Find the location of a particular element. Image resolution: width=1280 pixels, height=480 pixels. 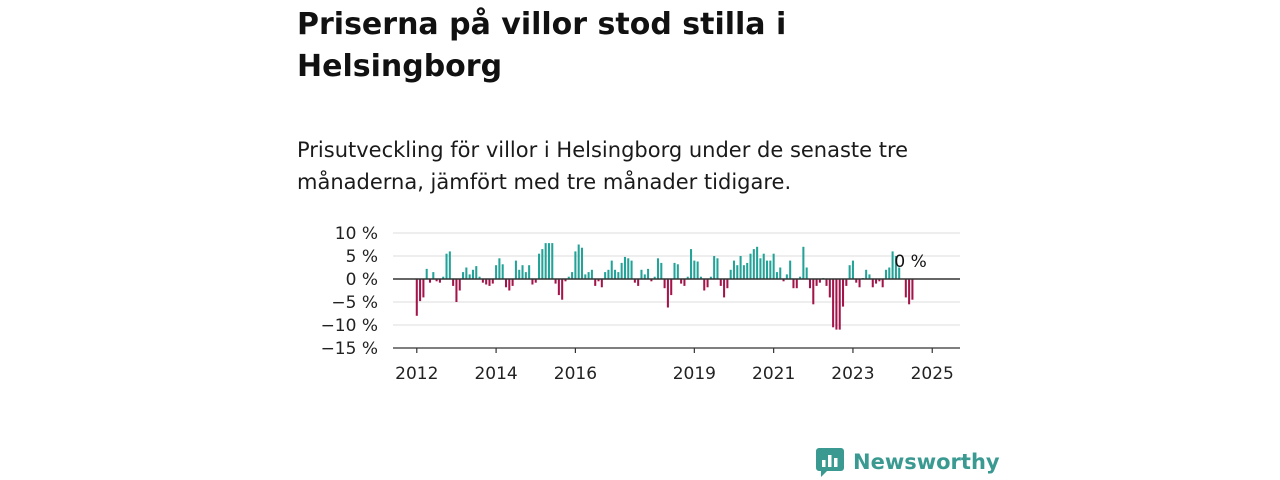

x-tick-label: 2016 is located at coordinates (575, 374).